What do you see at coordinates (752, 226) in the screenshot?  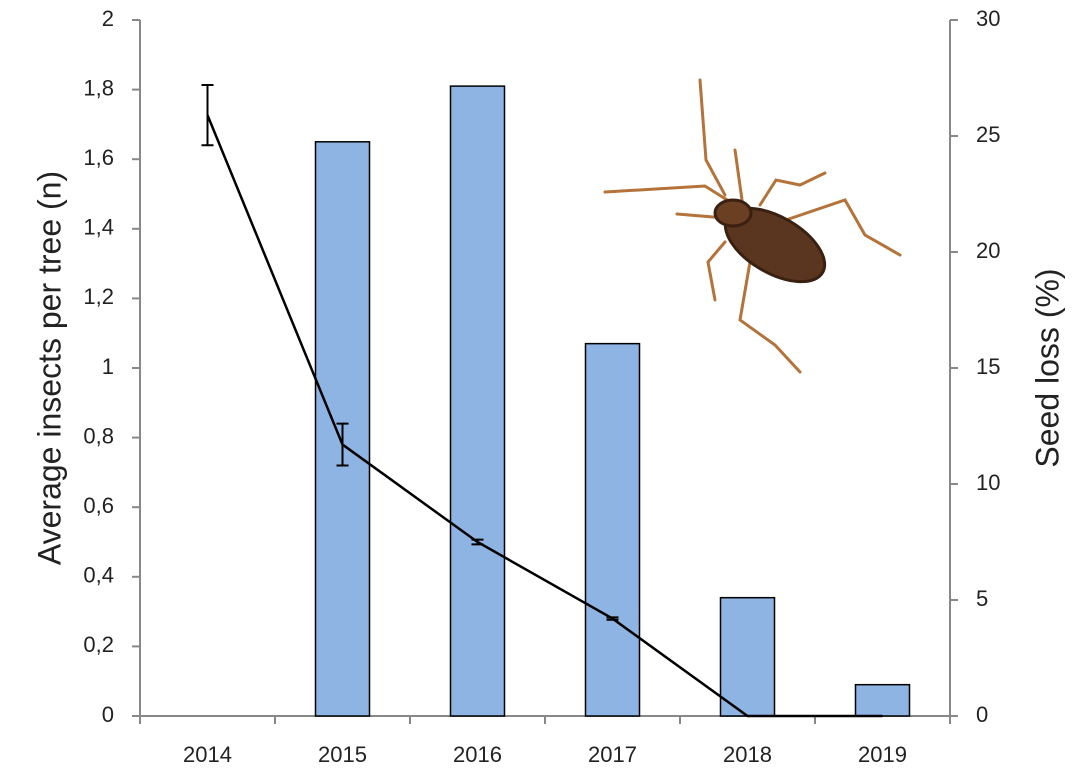 I see `insect-image` at bounding box center [752, 226].